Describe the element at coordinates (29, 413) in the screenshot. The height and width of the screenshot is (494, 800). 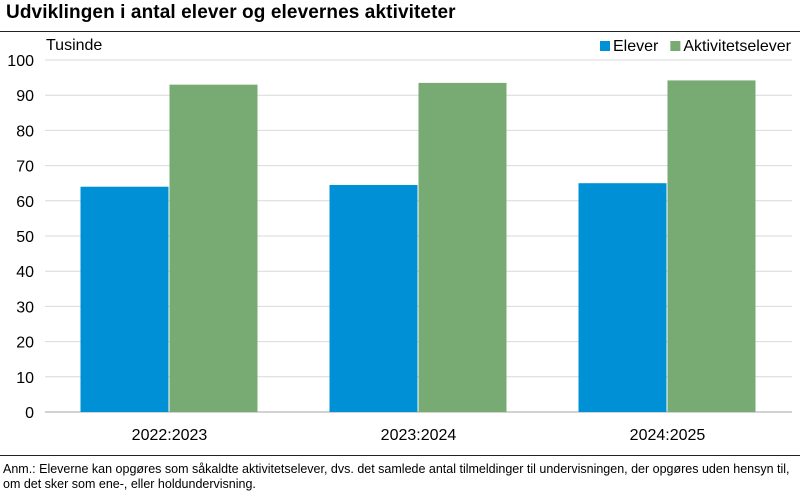
I see `y-tick-label: 0` at that location.